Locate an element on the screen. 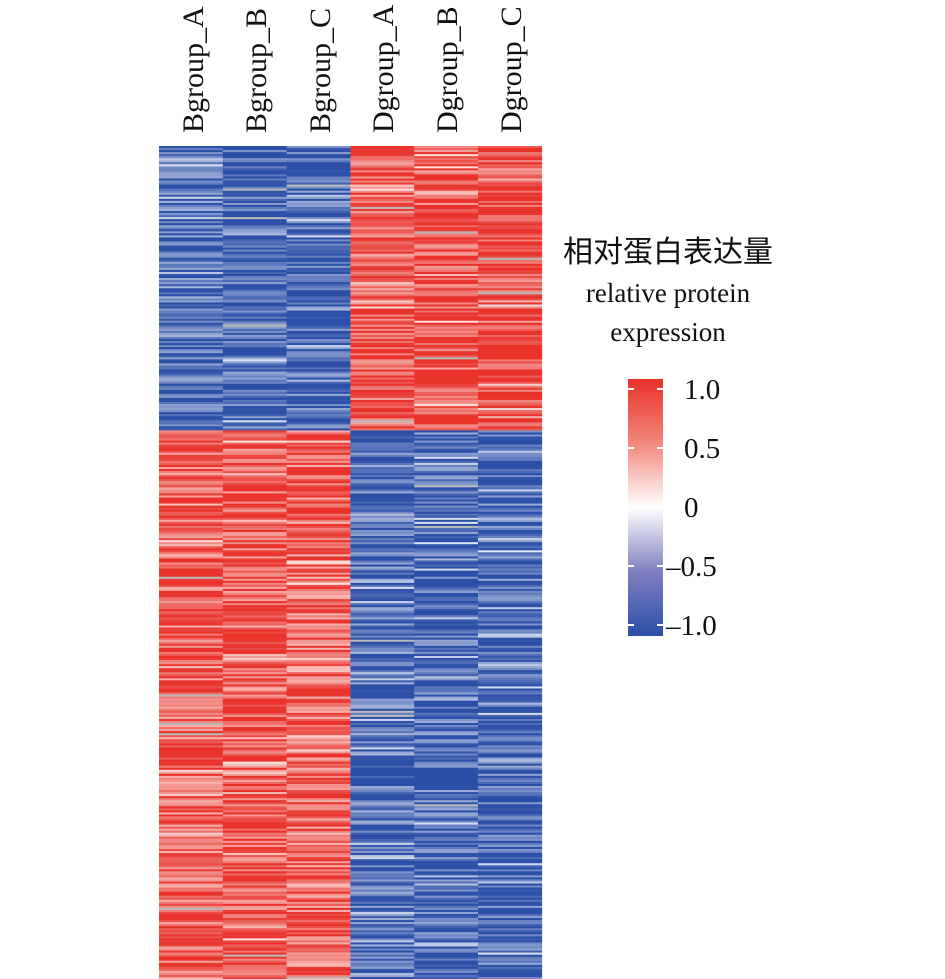  column-label-dgroup-a: Dgroup_A is located at coordinates (383, 68).